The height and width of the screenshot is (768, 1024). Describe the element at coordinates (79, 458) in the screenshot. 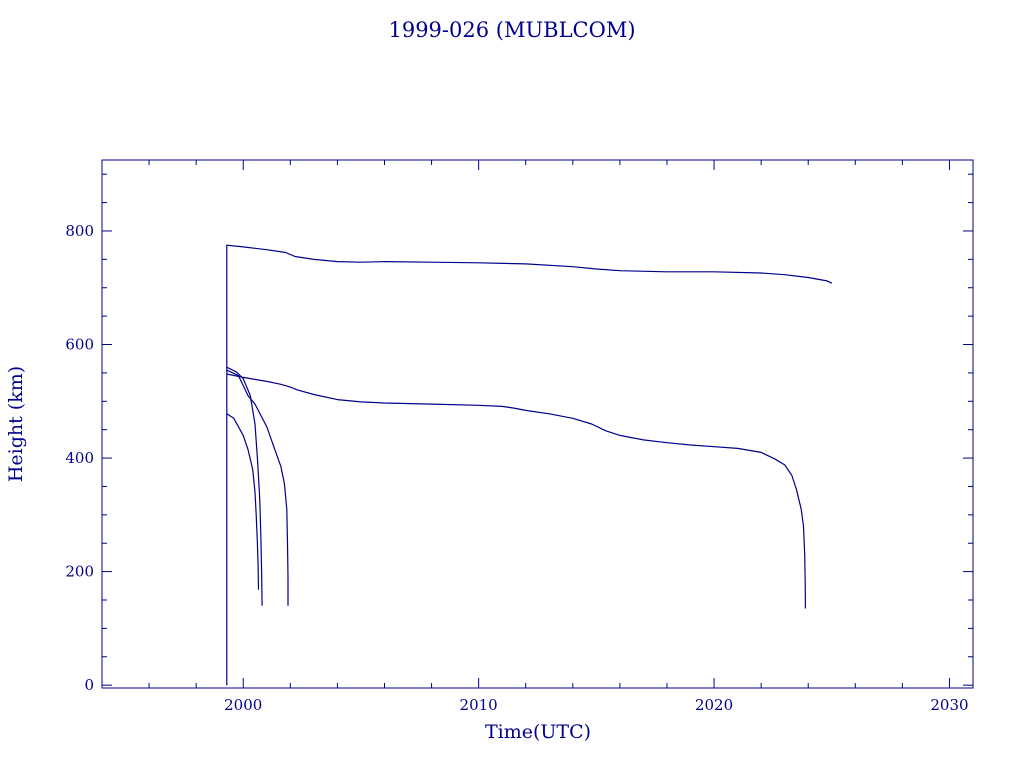

I see `y-tick-label: 400` at that location.